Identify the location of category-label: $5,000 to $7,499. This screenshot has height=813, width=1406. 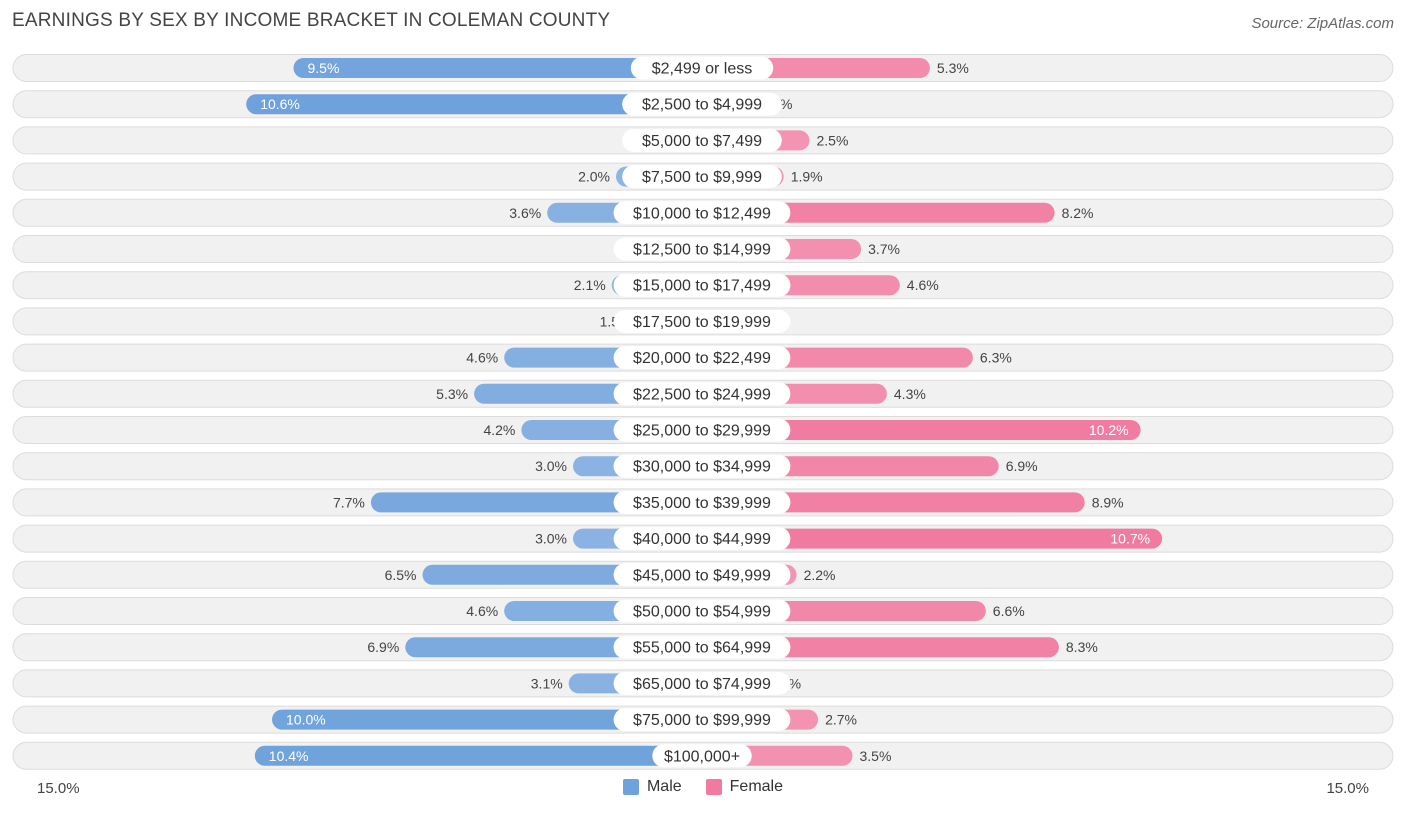
(702, 141).